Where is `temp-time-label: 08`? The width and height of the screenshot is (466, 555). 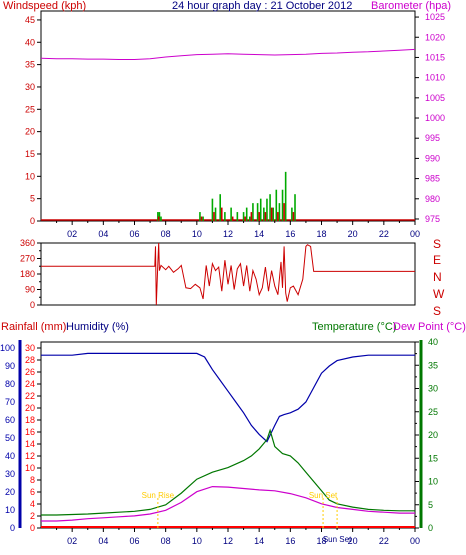 temp-time-label: 08 is located at coordinates (166, 541).